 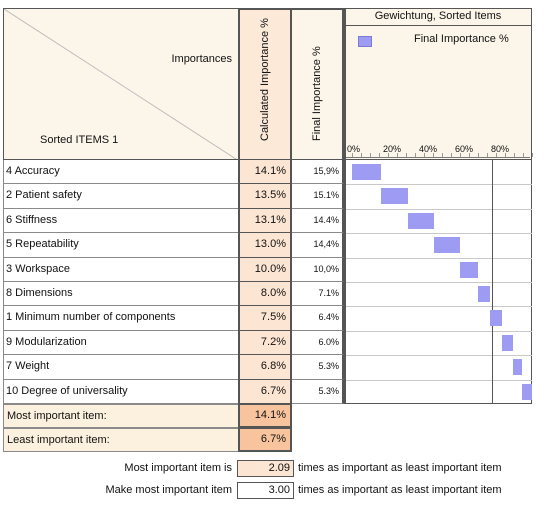 What do you see at coordinates (120, 318) in the screenshot?
I see `item-label: 1 Minimum number of components` at bounding box center [120, 318].